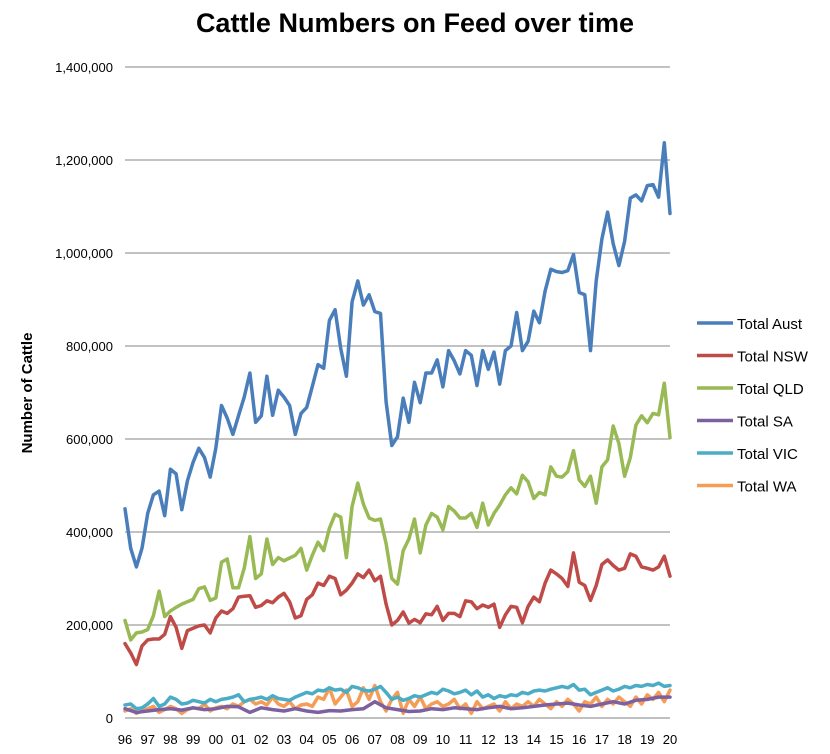 The width and height of the screenshot is (830, 754). I want to click on x-tick-label: 97, so click(147, 739).